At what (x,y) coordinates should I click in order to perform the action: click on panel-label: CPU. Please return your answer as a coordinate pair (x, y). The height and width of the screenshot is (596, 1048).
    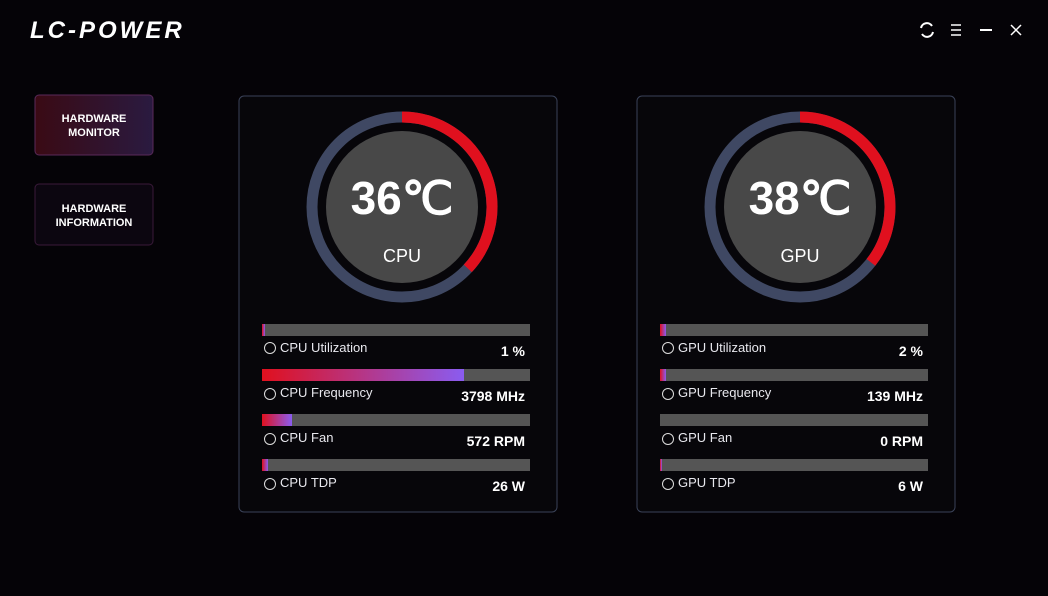
    Looking at the image, I should click on (402, 256).